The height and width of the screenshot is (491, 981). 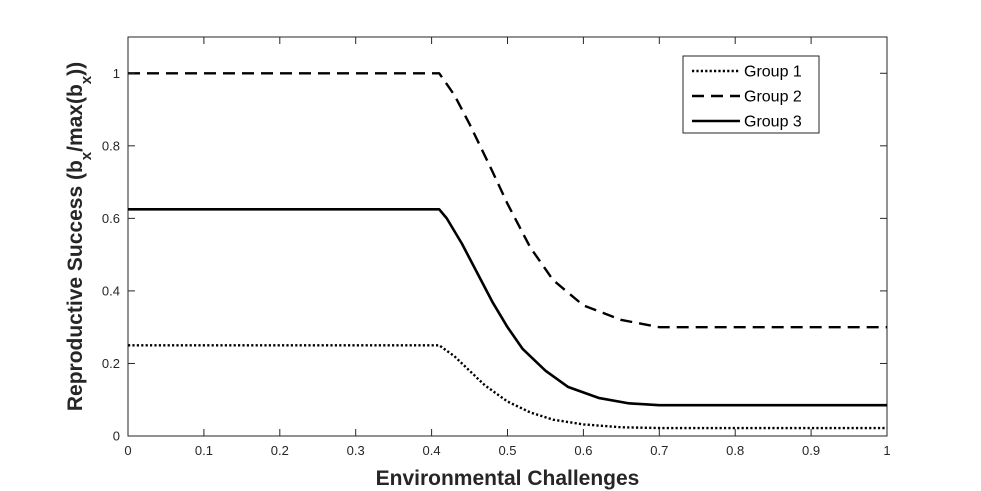 I want to click on legend-label-group-2: Group 2, so click(x=773, y=97).